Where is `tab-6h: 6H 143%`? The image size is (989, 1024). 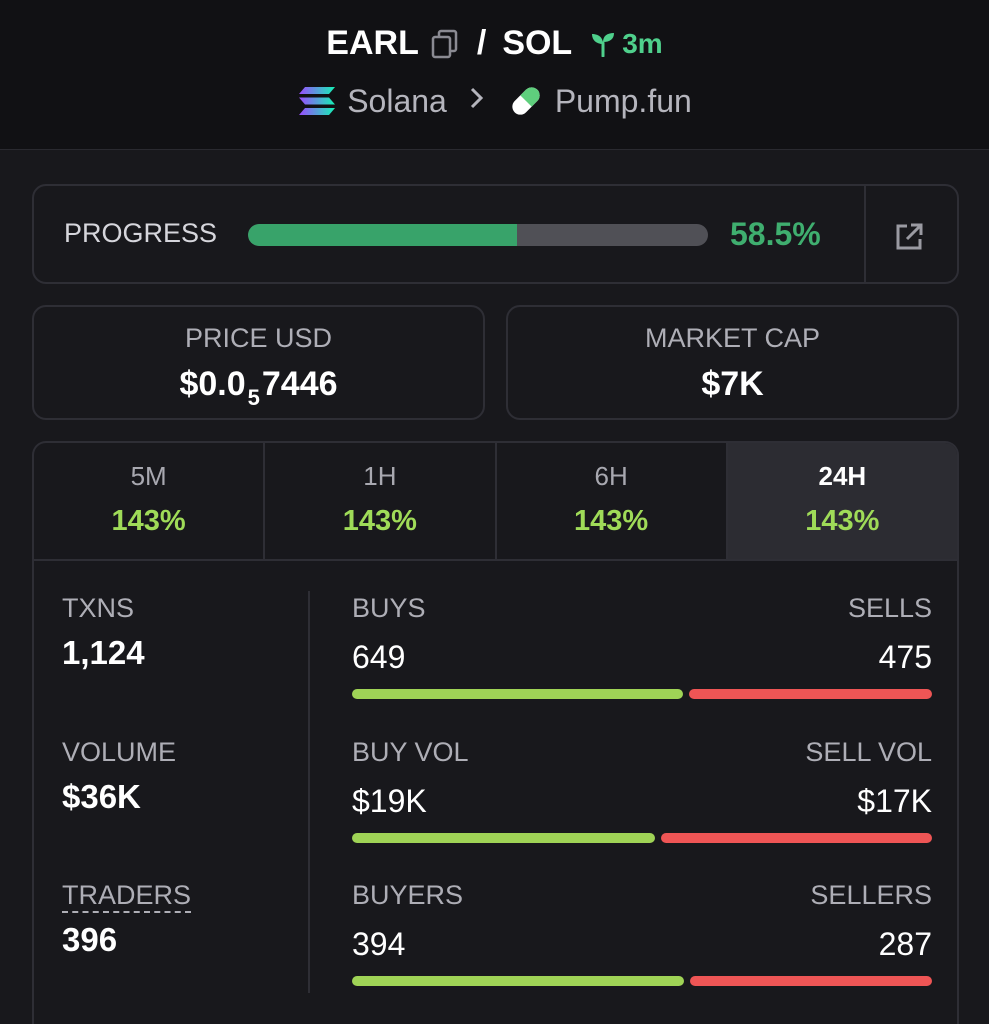 tab-6h: 6H 143% is located at coordinates (612, 501).